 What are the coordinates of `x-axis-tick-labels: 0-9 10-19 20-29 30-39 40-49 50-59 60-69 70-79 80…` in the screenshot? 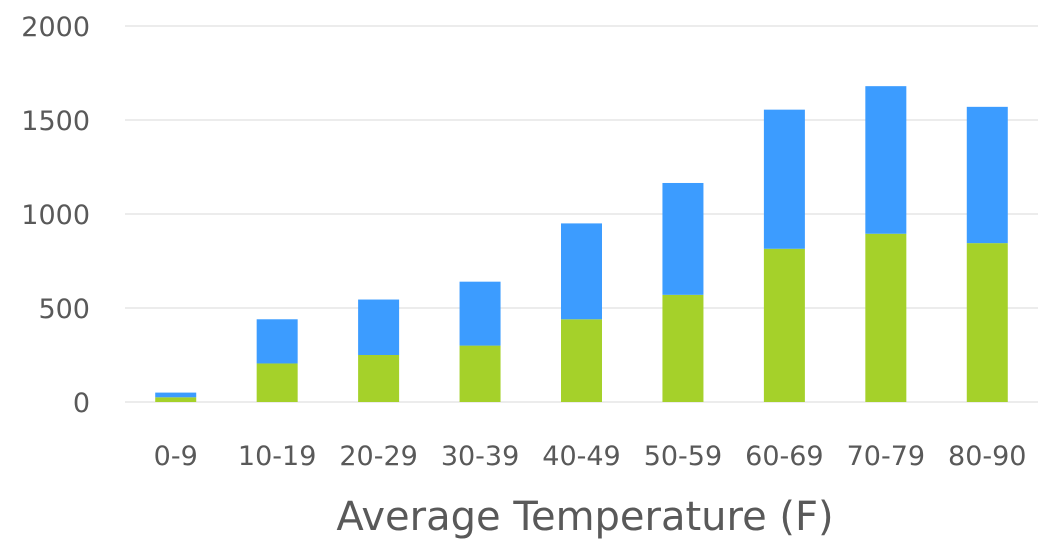 It's located at (590, 456).